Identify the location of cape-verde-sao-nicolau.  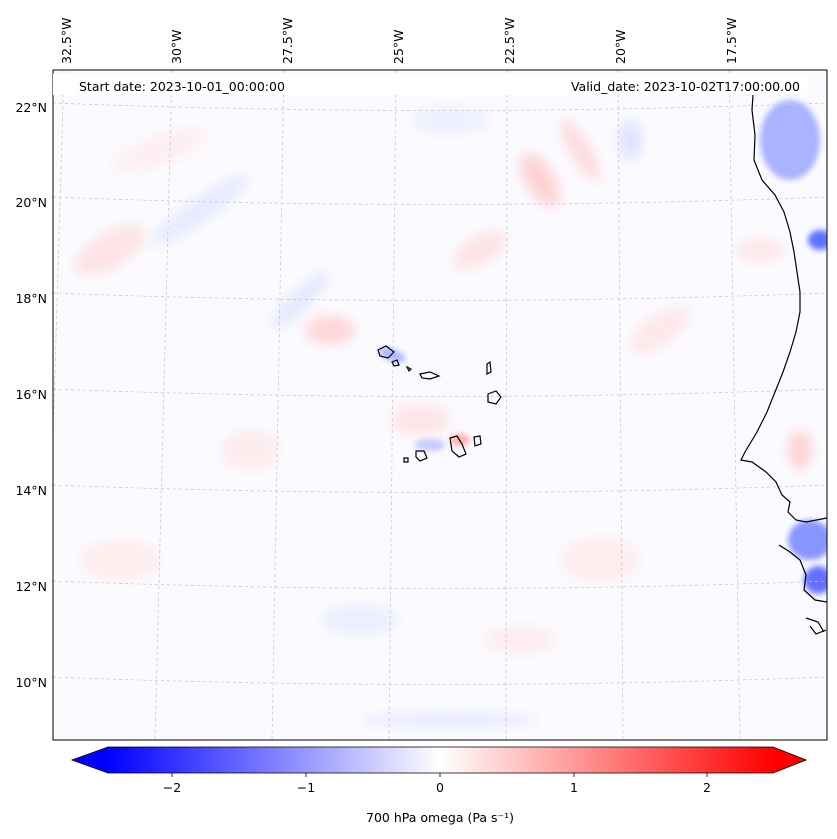
(430, 375).